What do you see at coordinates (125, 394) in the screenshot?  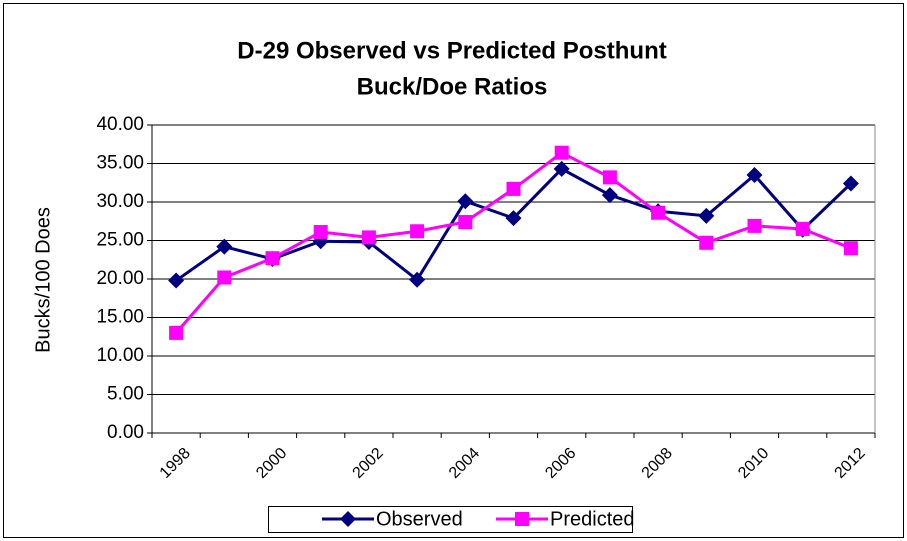 I see `y-tick-label: 5.00` at bounding box center [125, 394].